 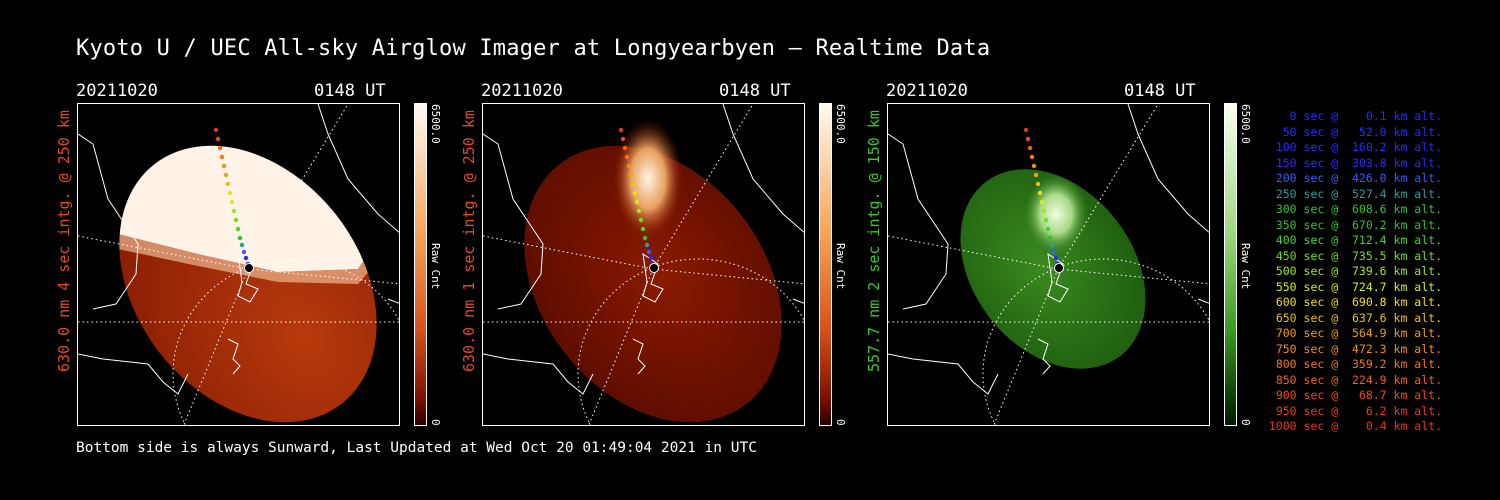 I want to click on panel2-cbar-unit: Raw Cnt, so click(x=840, y=266).